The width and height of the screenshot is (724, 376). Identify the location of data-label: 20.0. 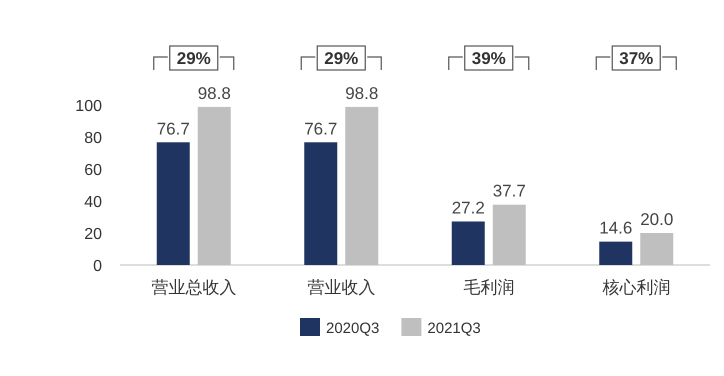
(657, 219).